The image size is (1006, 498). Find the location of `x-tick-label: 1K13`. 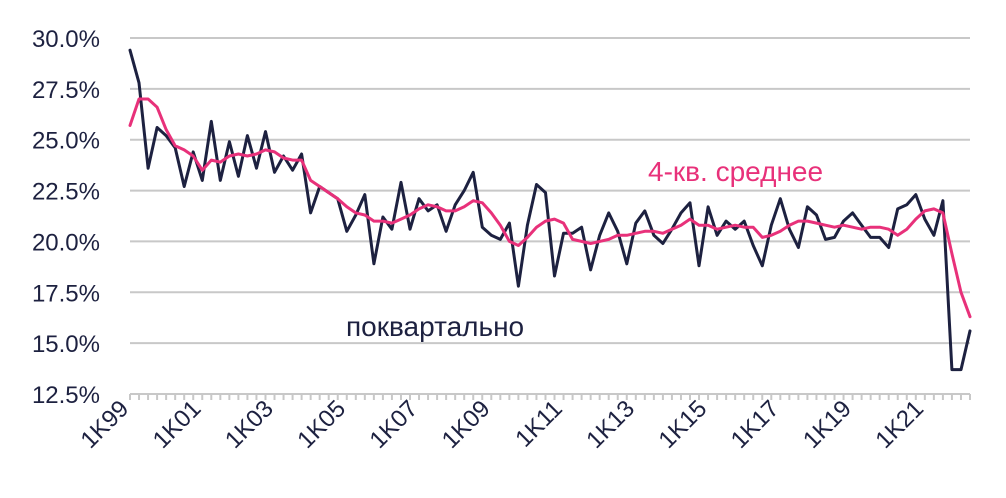

x-tick-label: 1K13 is located at coordinates (610, 424).